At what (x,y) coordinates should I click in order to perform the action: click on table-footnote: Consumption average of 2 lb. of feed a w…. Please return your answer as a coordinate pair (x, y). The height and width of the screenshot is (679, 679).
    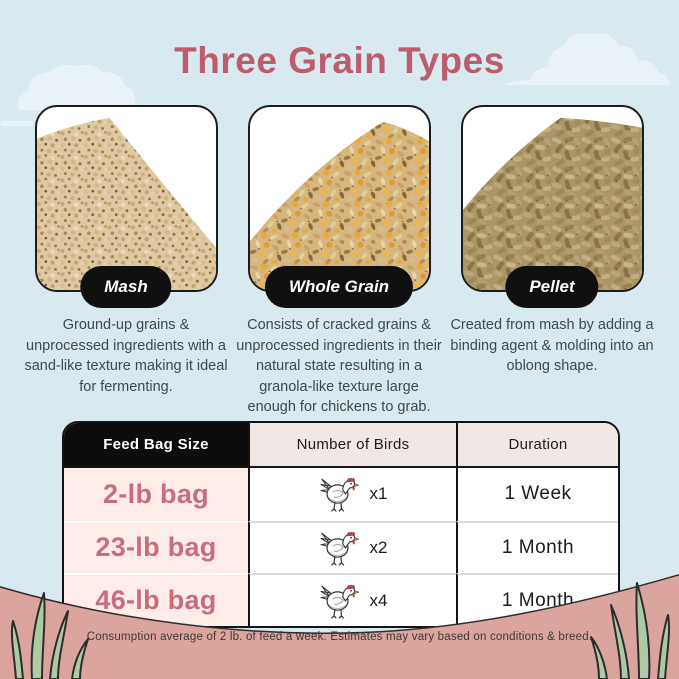
    Looking at the image, I should click on (339, 637).